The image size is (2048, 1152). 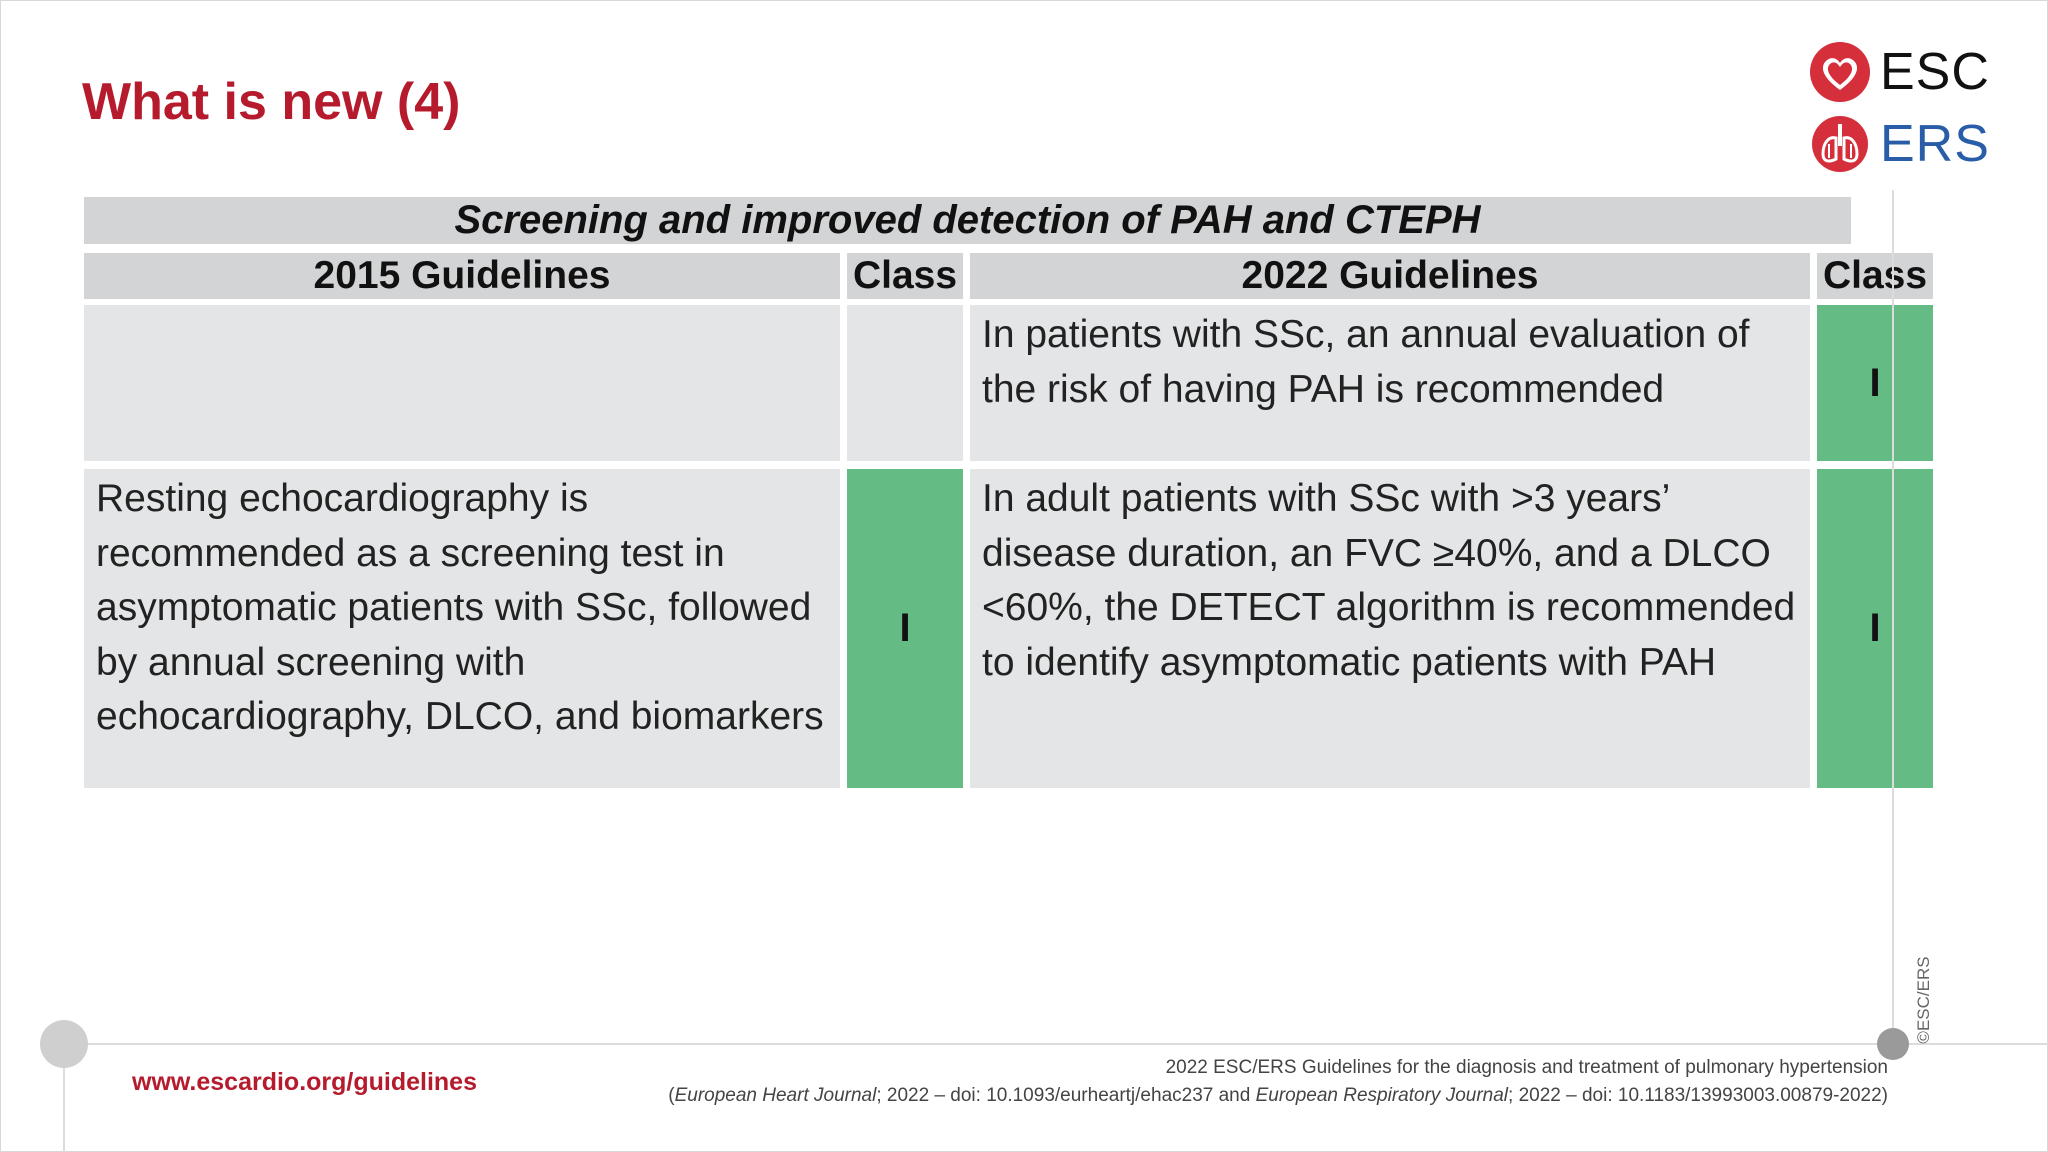 What do you see at coordinates (905, 276) in the screenshot?
I see `header-2015-class: Class` at bounding box center [905, 276].